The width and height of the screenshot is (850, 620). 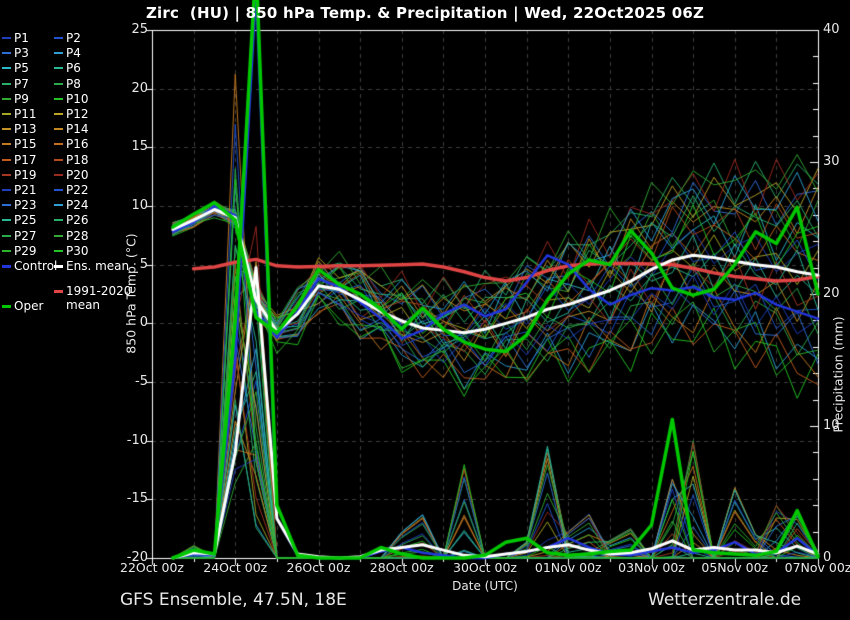 I want to click on legend-label: P23, so click(x=25, y=205).